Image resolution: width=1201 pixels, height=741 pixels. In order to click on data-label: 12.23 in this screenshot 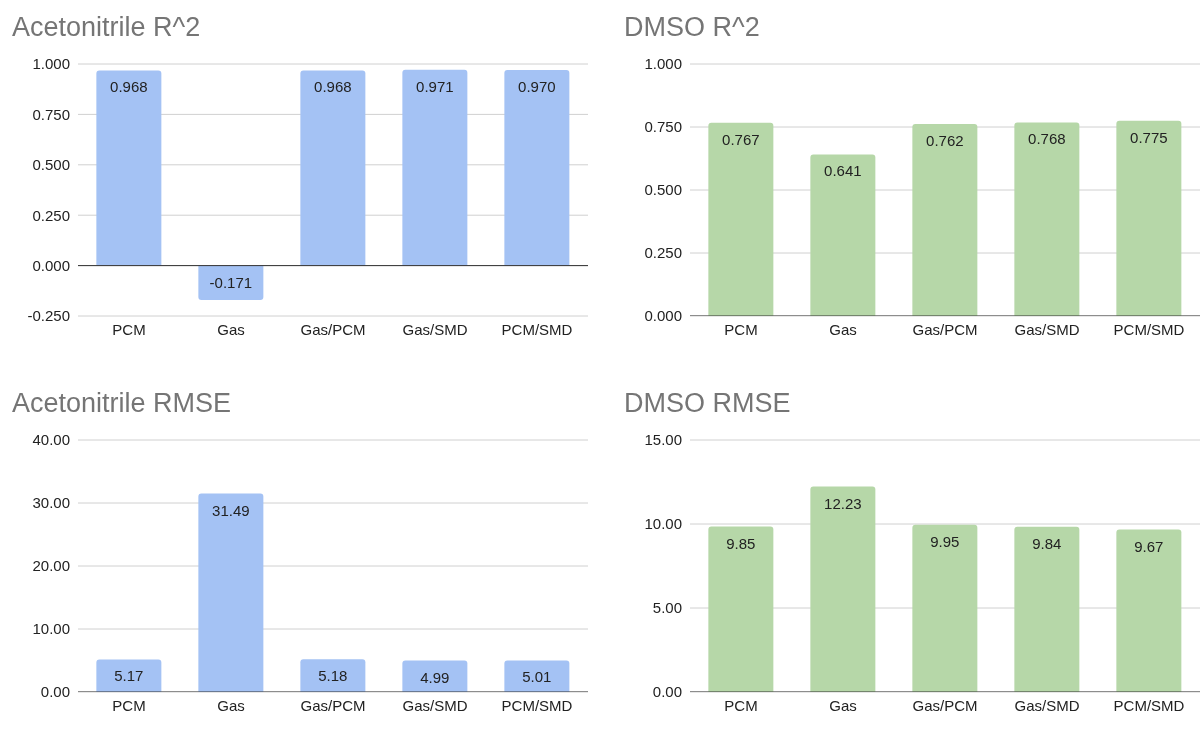, I will do `click(843, 503)`.